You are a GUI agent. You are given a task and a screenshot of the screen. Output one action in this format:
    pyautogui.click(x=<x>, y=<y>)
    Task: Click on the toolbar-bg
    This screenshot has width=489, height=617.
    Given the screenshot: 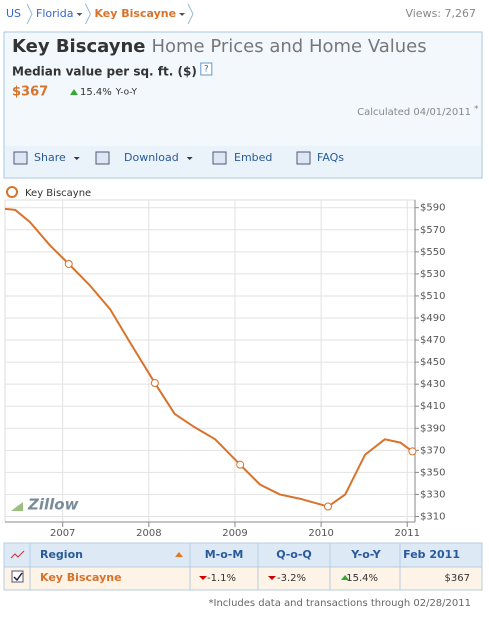 What is the action you would take?
    pyautogui.click(x=243, y=161)
    